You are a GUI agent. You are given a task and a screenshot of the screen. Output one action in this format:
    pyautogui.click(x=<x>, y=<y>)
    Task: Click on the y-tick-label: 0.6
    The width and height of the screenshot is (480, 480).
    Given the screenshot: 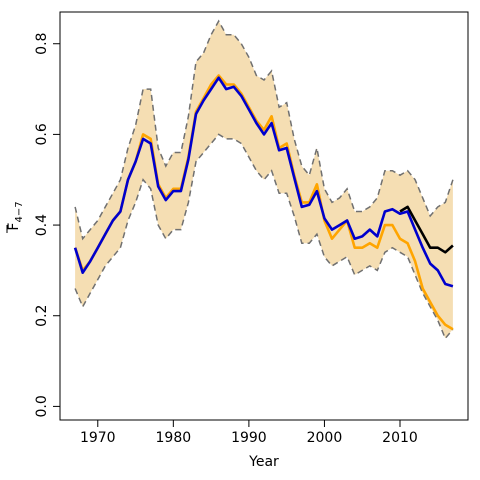 What is the action you would take?
    pyautogui.click(x=42, y=134)
    